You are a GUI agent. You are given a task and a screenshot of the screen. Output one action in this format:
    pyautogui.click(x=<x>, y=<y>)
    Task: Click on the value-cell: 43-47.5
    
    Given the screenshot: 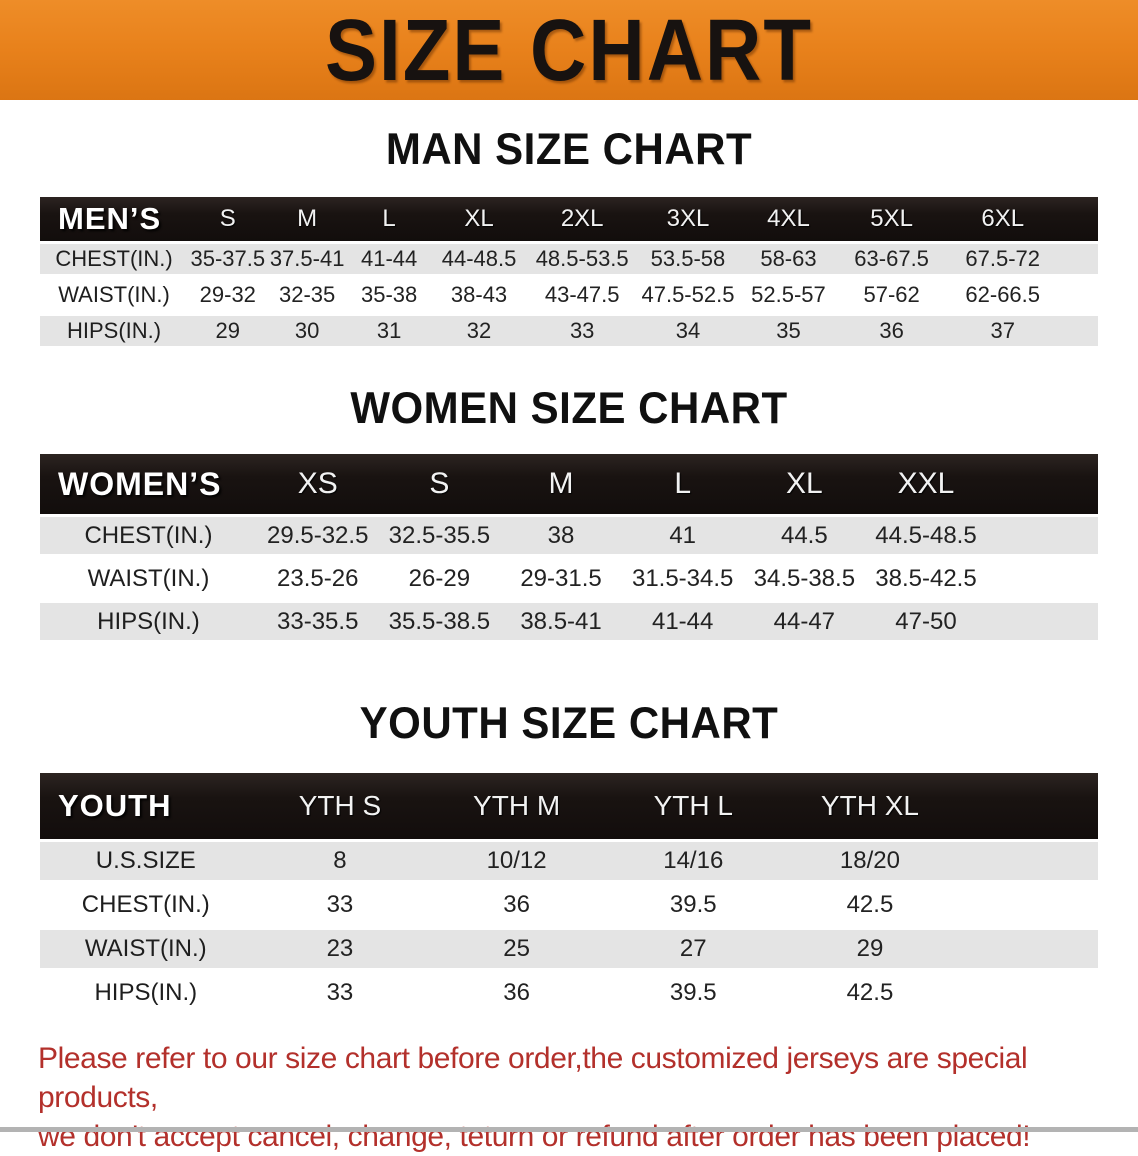 What is the action you would take?
    pyautogui.click(x=582, y=295)
    